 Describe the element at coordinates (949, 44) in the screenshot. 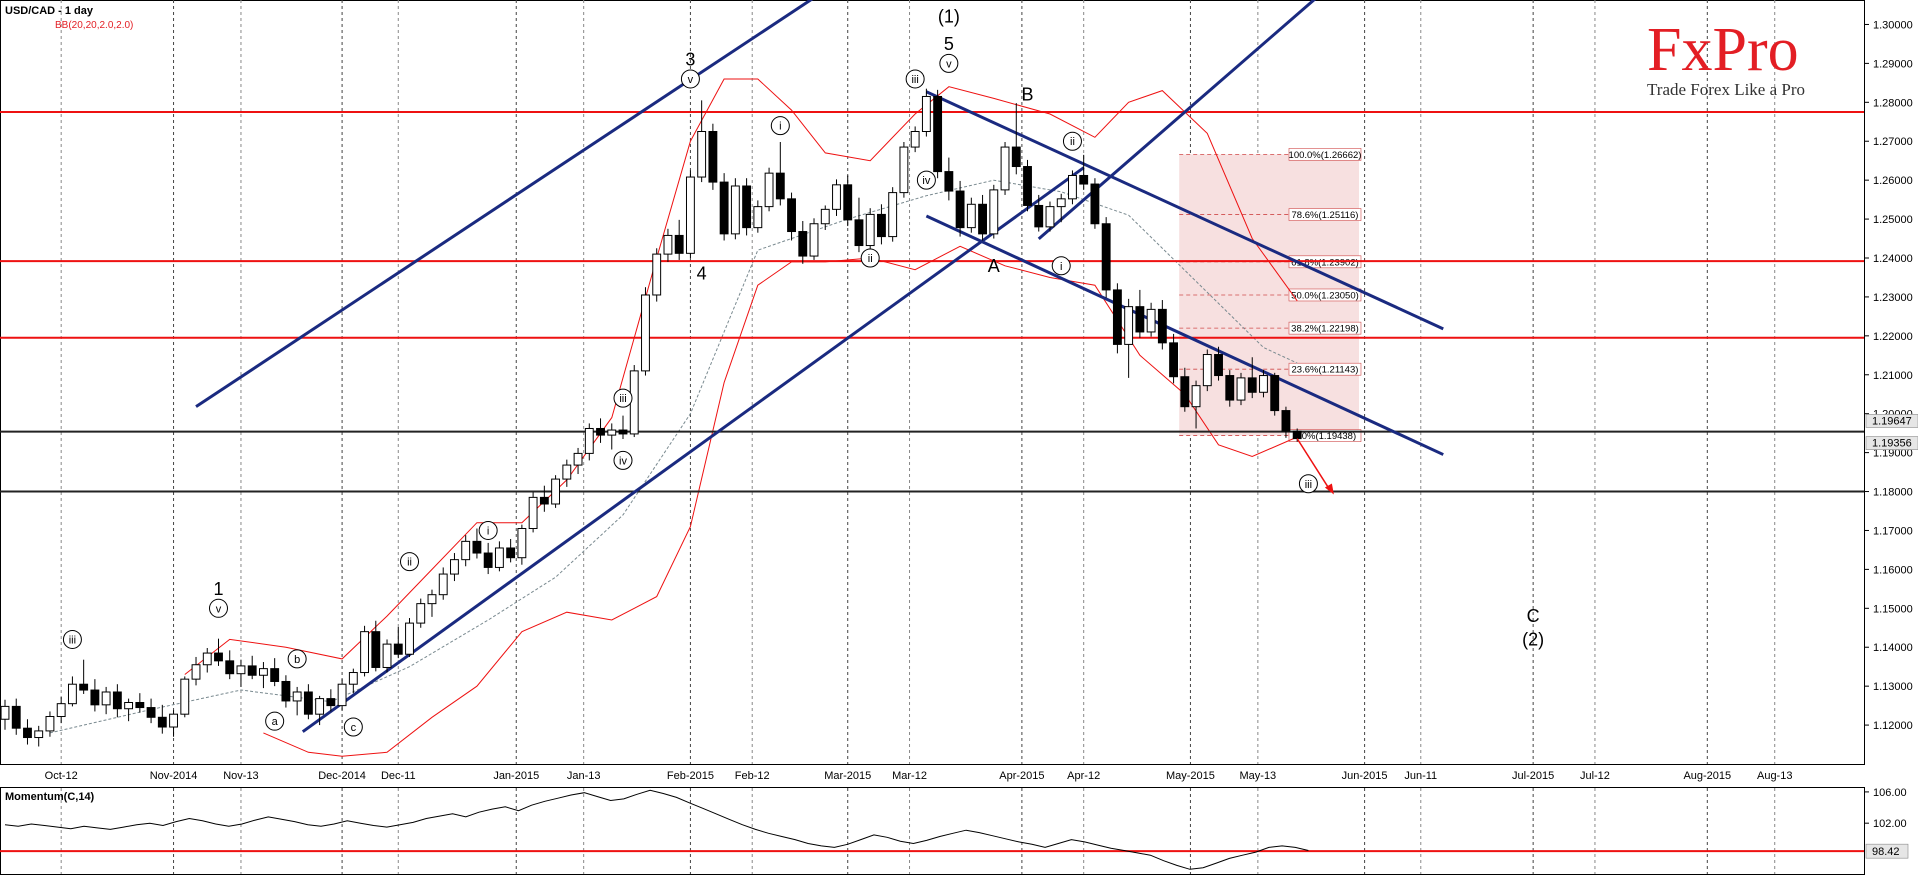

I see `wave-label: 5` at that location.